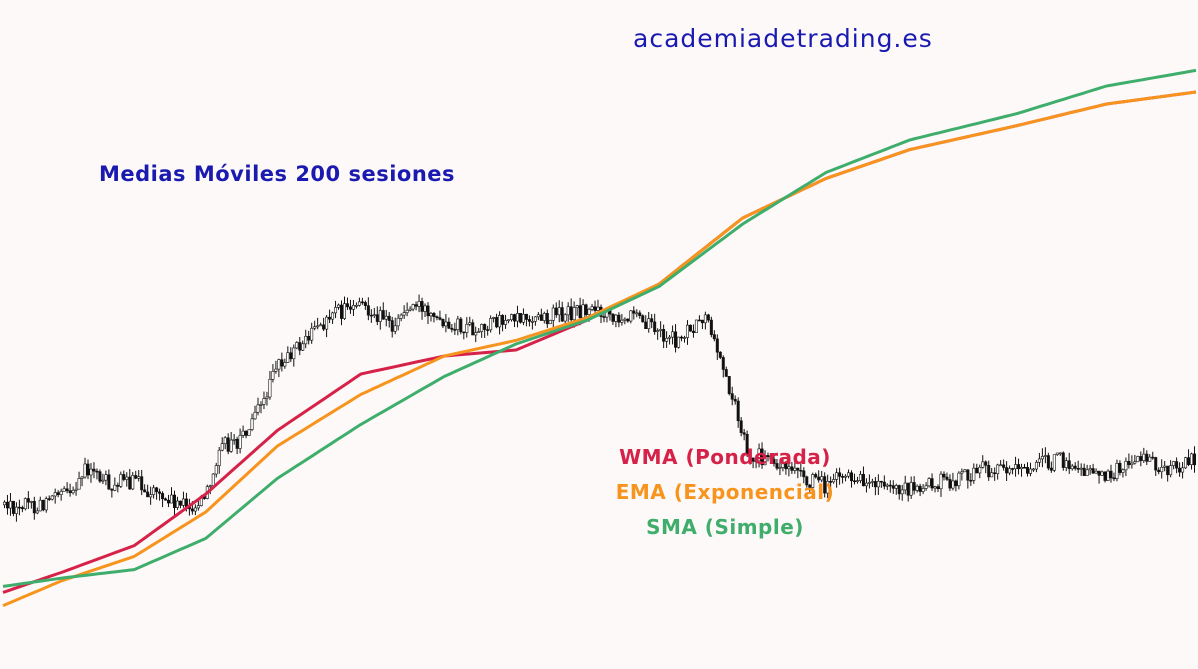  What do you see at coordinates (725, 527) in the screenshot?
I see `legend-item-sma: SMA (Simple)` at bounding box center [725, 527].